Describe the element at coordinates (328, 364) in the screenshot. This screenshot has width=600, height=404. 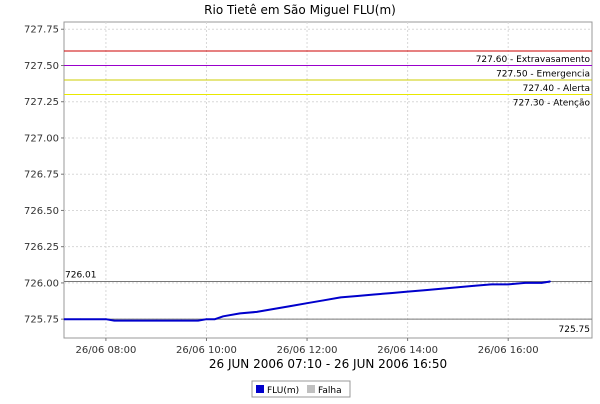
I see `x-axis-label: 26 JUN 2006 07:10 - 26 JUN 2006 16:50` at that location.